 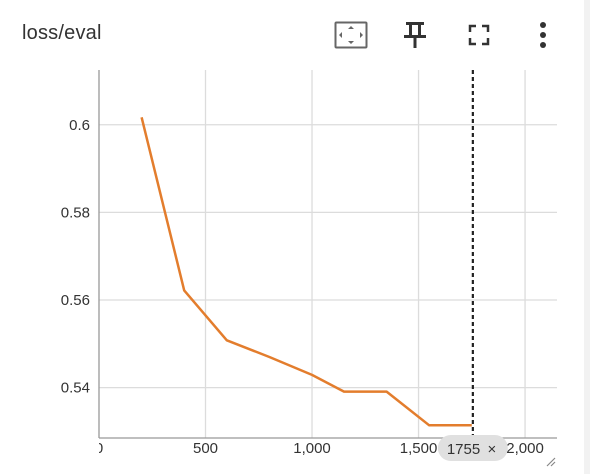 I want to click on x-tick-label: 1,000, so click(x=312, y=448).